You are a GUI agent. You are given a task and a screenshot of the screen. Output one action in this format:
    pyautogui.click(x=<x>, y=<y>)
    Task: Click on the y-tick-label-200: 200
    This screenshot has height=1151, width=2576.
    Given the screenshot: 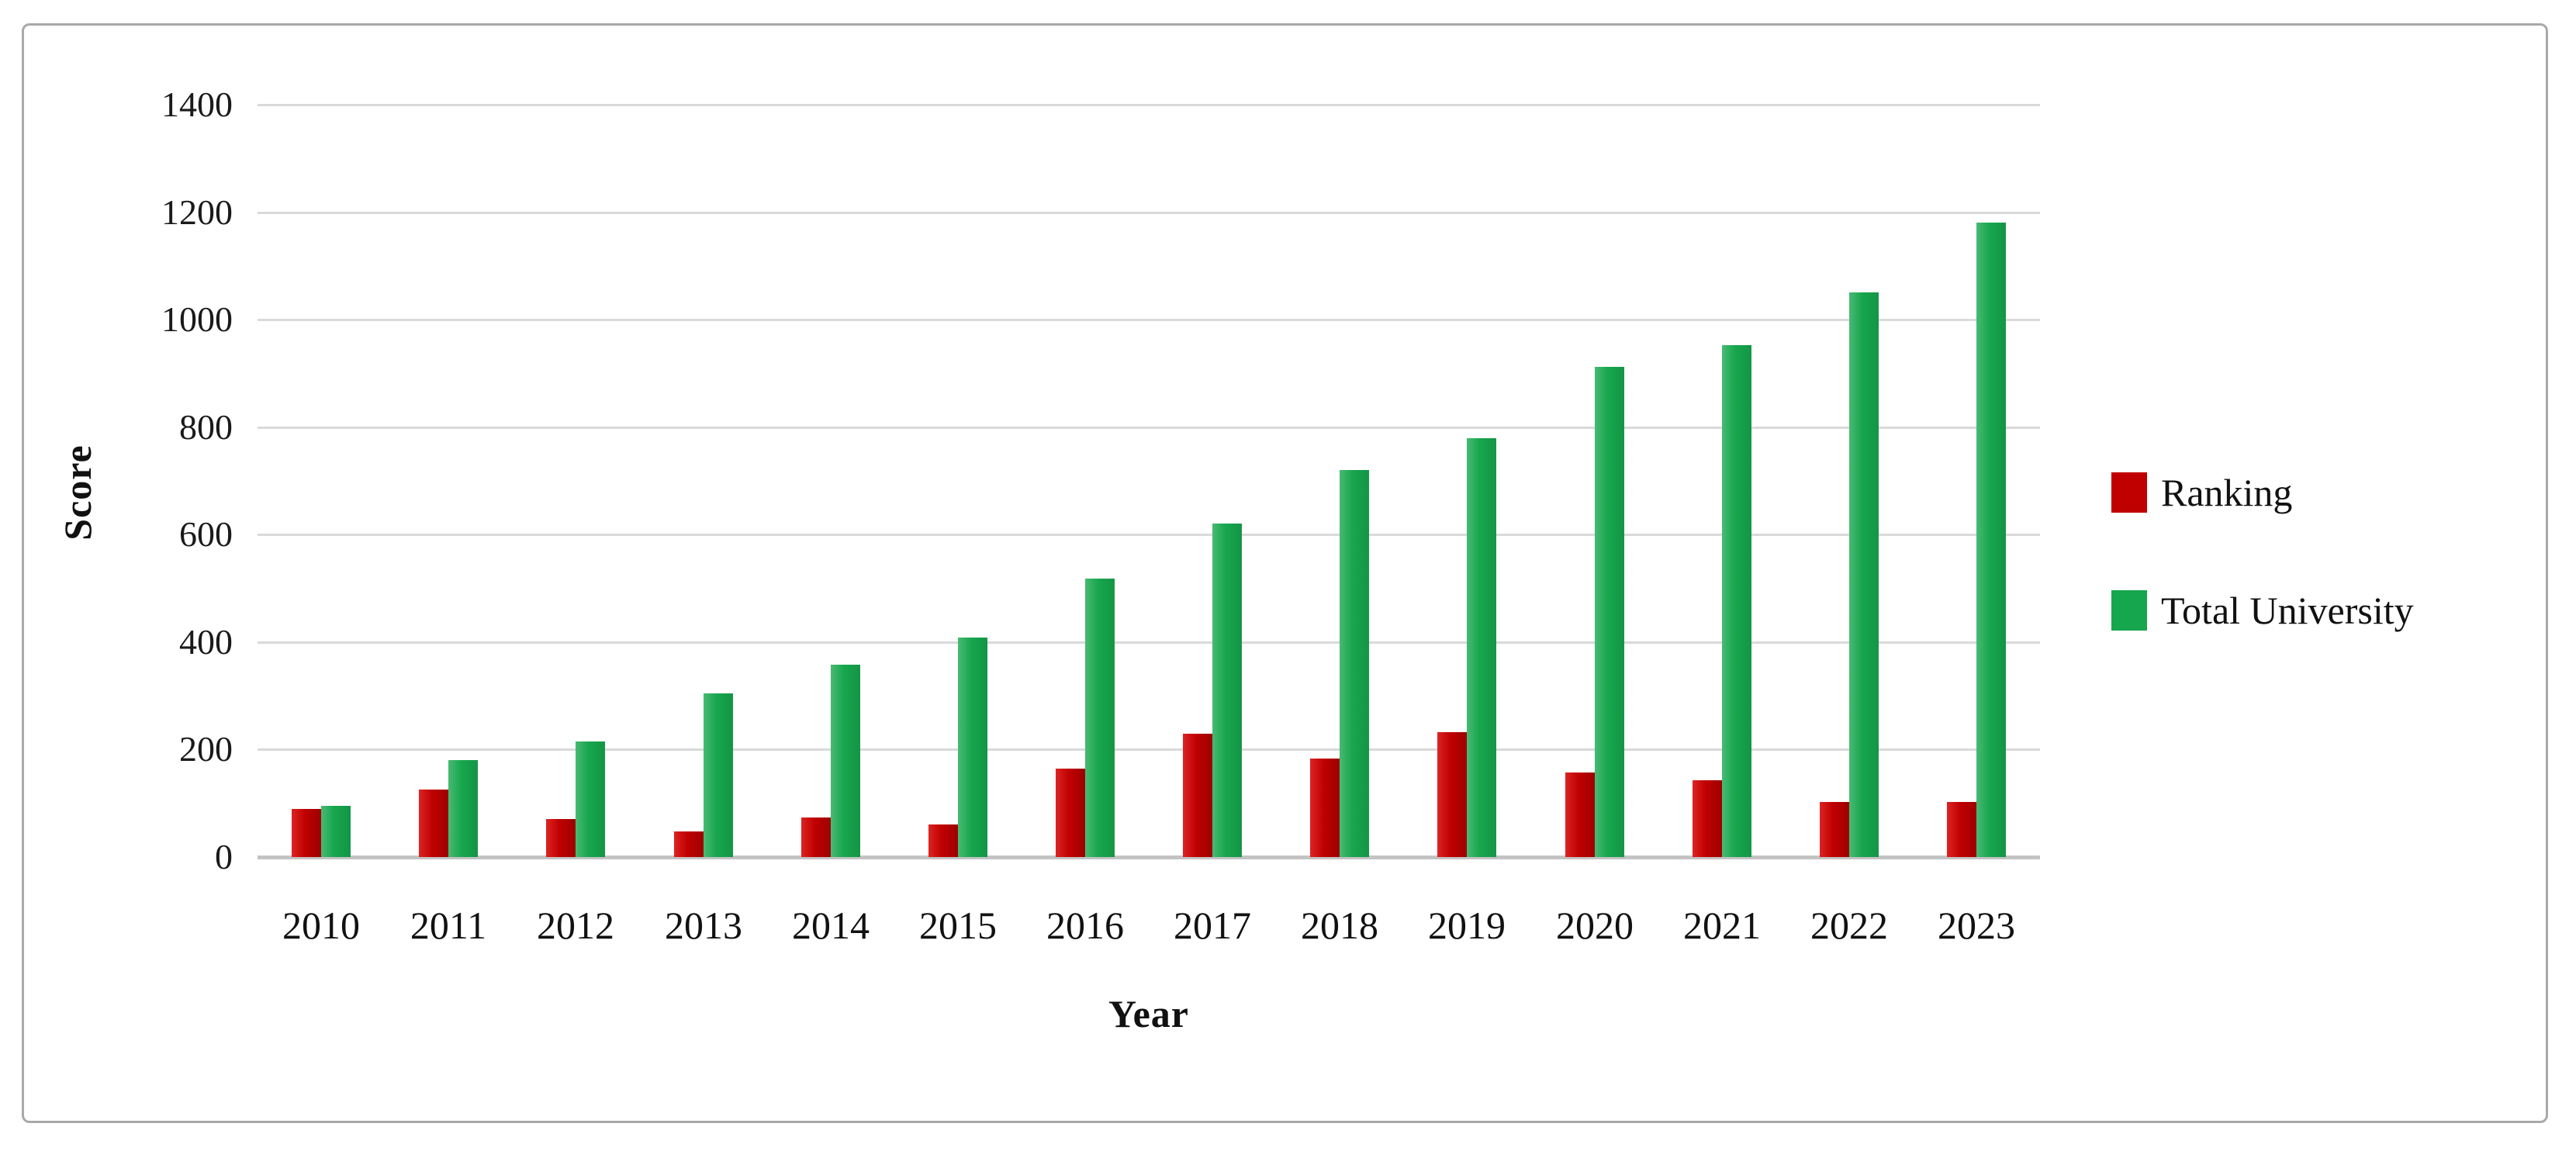 What is the action you would take?
    pyautogui.click(x=206, y=749)
    